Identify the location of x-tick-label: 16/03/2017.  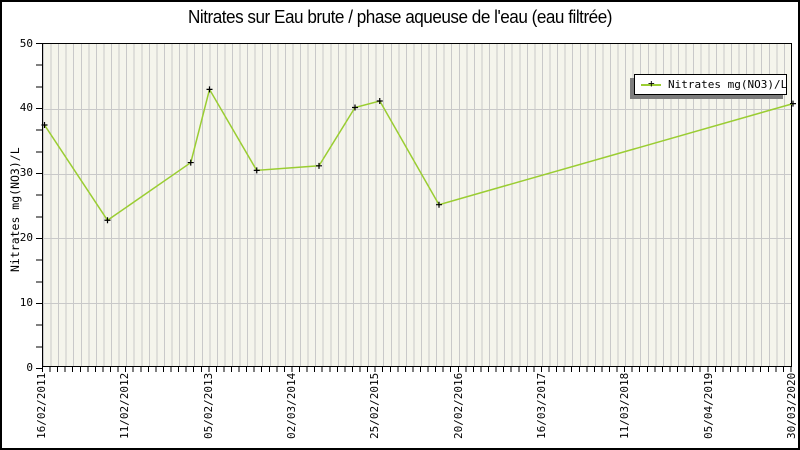
(541, 405).